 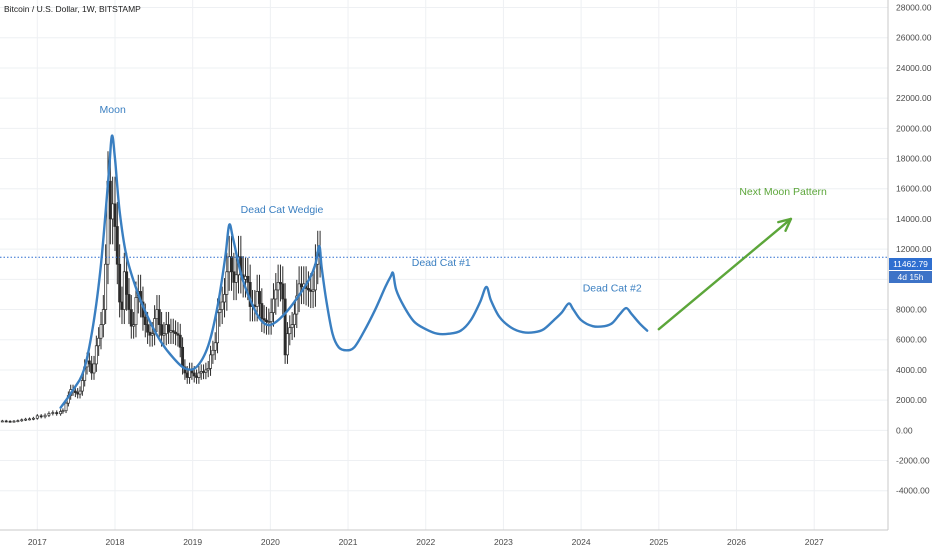 What do you see at coordinates (725, 274) in the screenshot?
I see `next-moon-arrow` at bounding box center [725, 274].